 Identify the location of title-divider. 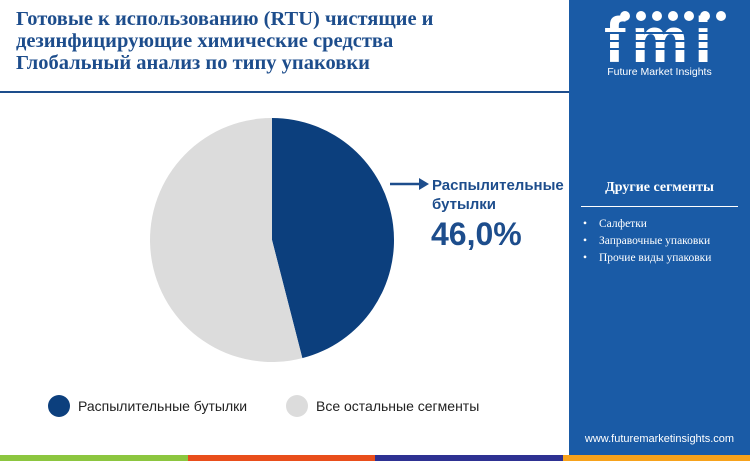
(284, 92).